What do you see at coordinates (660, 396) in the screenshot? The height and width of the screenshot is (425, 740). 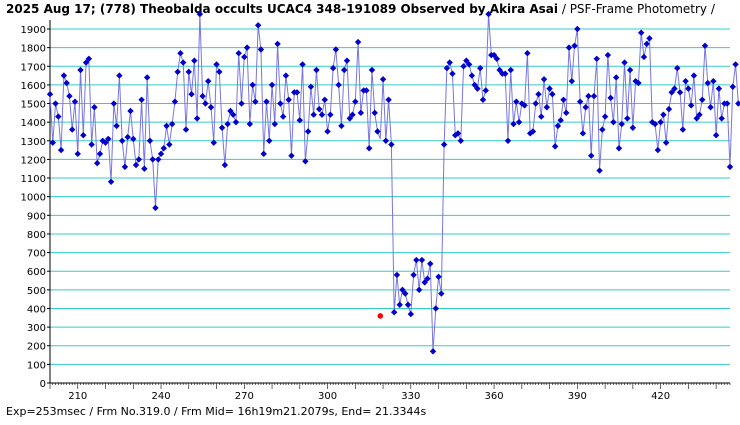 I see `x-tick-label: 420` at bounding box center [660, 396].